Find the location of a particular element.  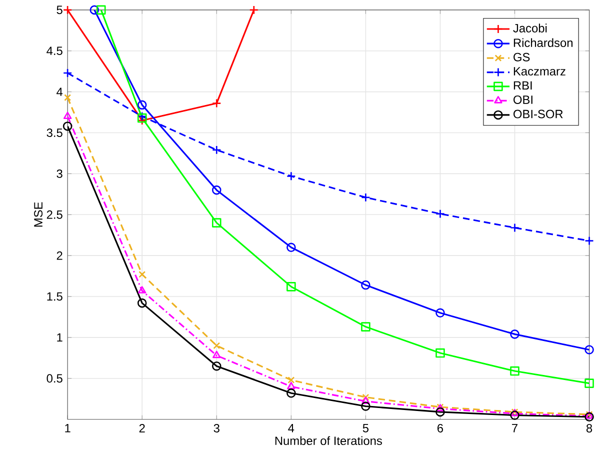

y-tick-label: 0.5 is located at coordinates (54, 378).